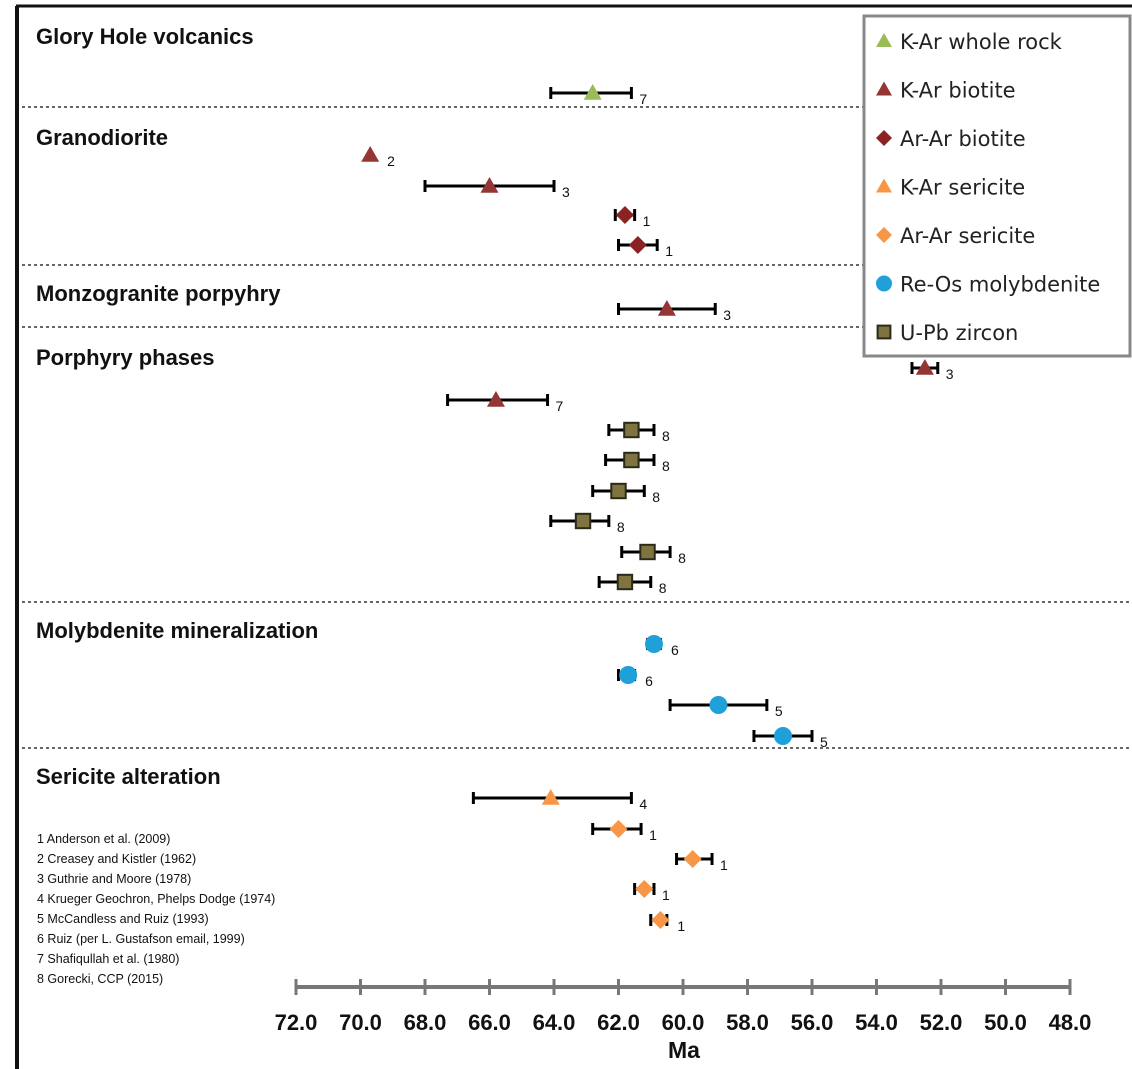  I want to click on reference-item: 7 Shafiqullah et al. (1980), so click(108, 959).